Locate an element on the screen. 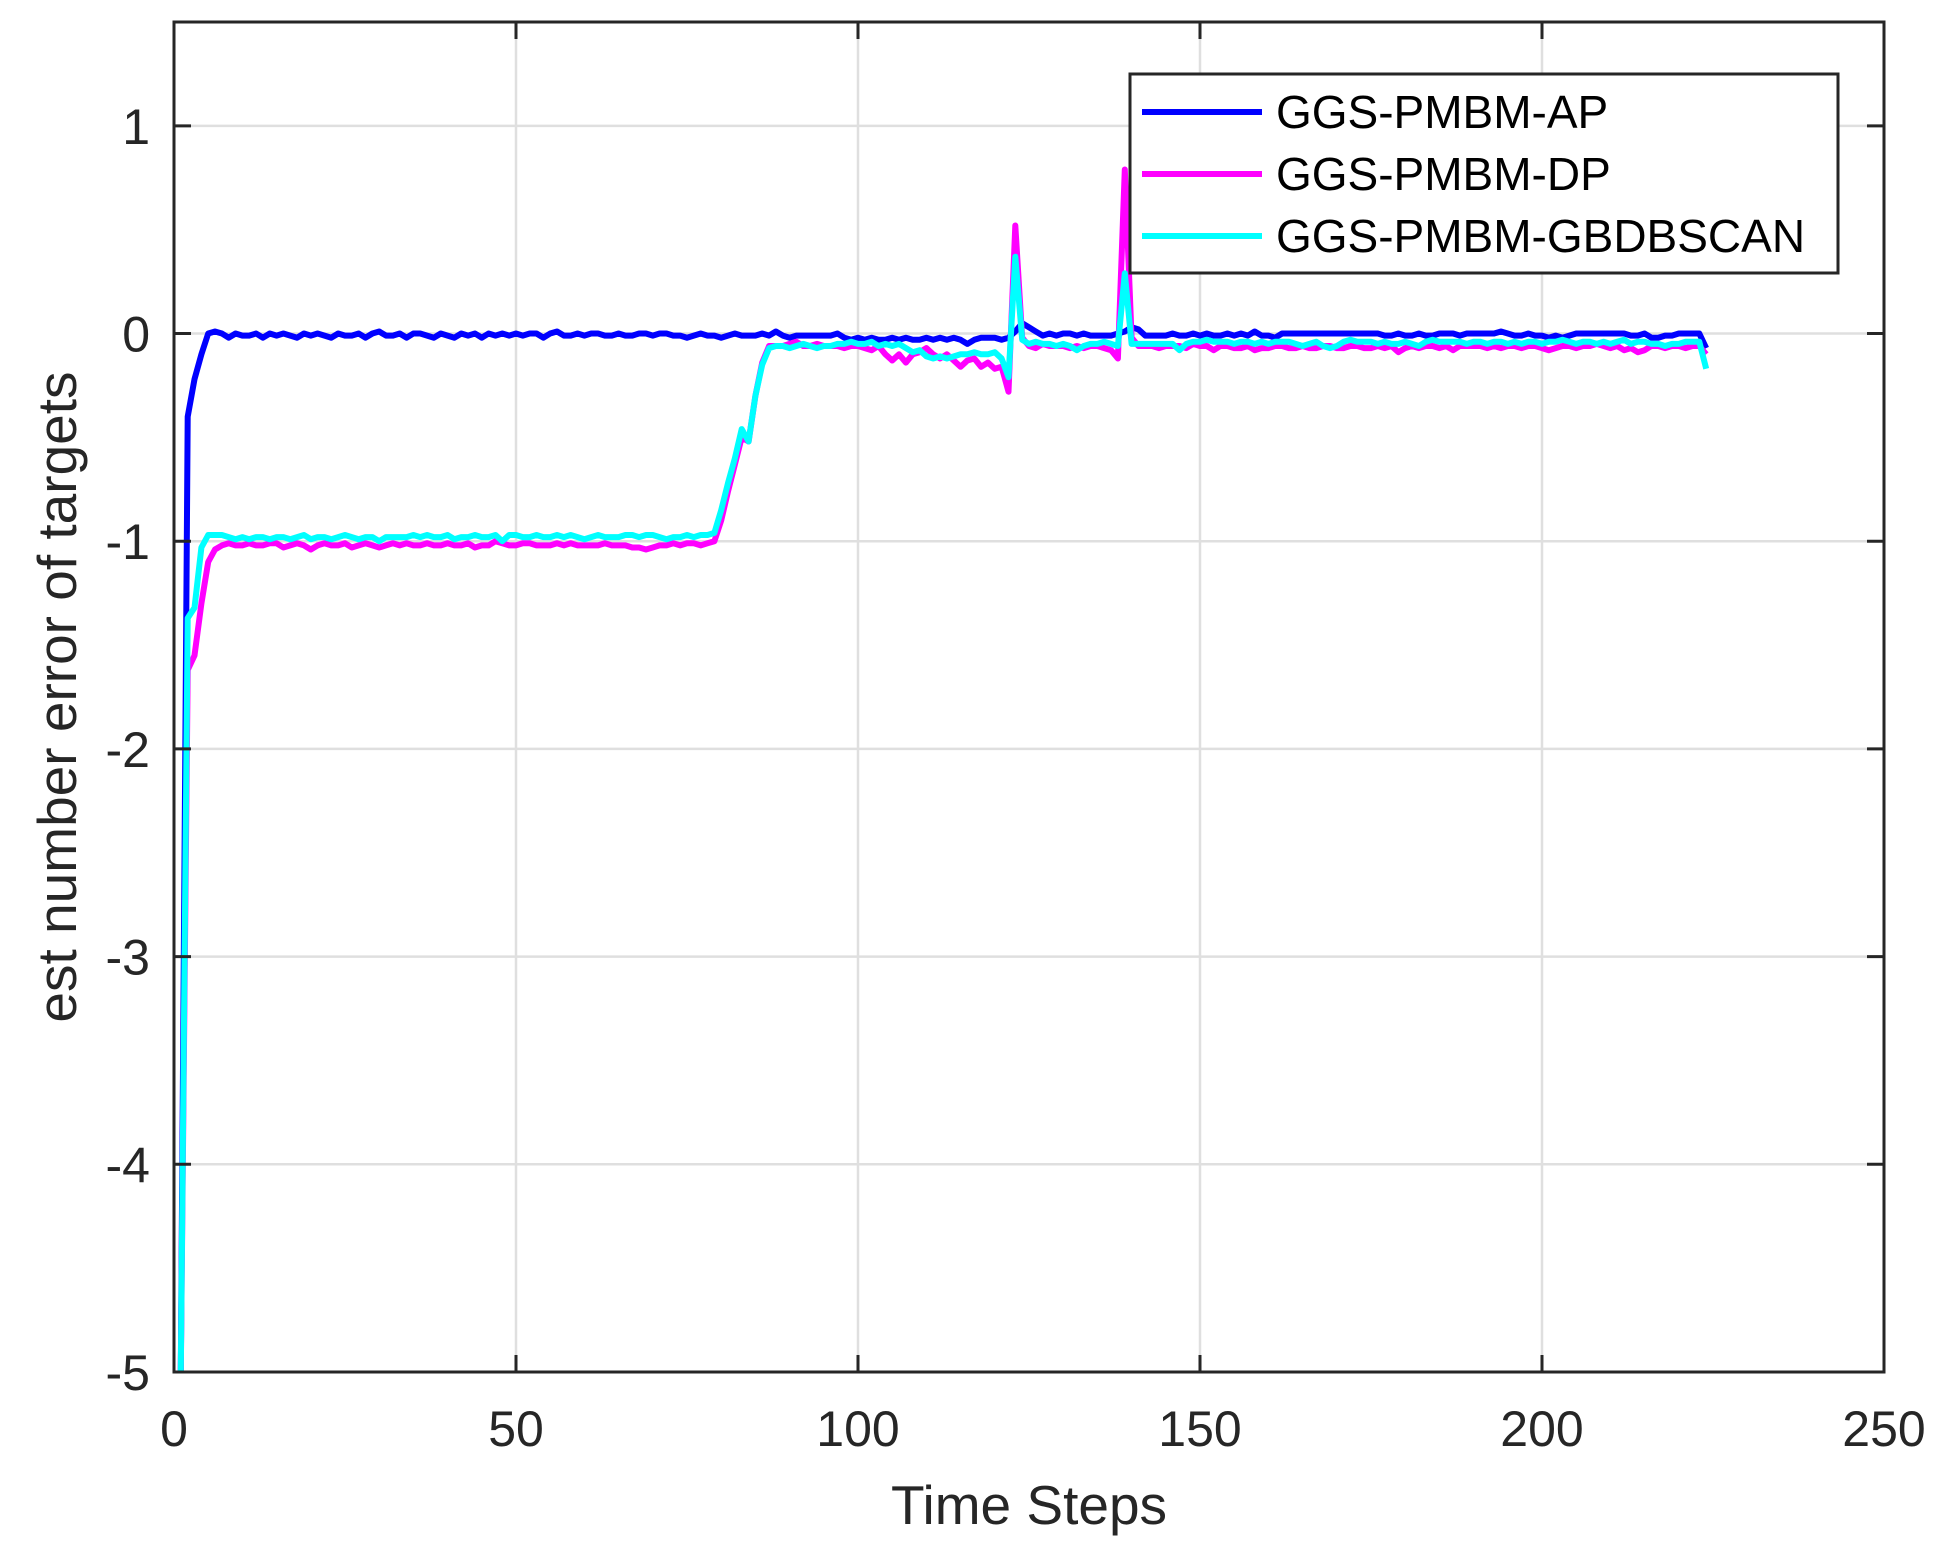 The image size is (1950, 1550). y-tick-labels: -5 -4 -3 -2 -1 0 1 is located at coordinates (128, 750).